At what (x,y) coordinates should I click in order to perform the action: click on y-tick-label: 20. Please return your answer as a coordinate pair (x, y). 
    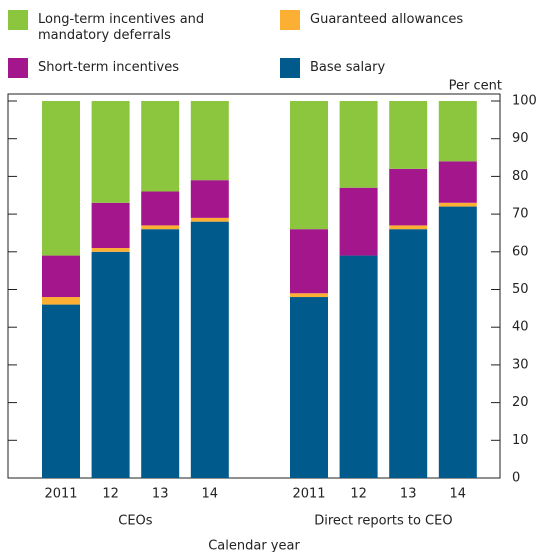
    Looking at the image, I should click on (520, 402).